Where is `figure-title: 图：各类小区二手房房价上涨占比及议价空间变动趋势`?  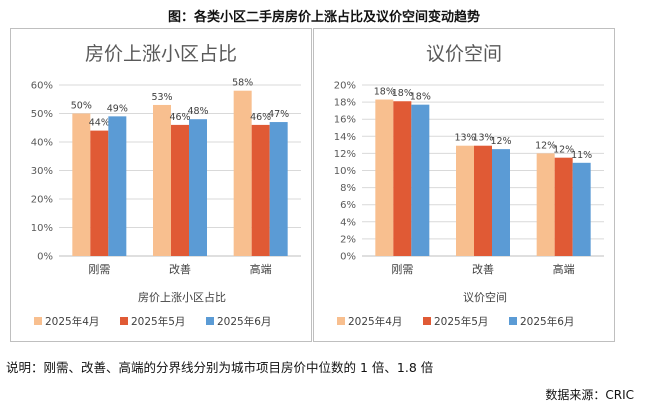 figure-title: 图：各类小区二手房房价上涨占比及议价空间变动趋势 is located at coordinates (323, 17).